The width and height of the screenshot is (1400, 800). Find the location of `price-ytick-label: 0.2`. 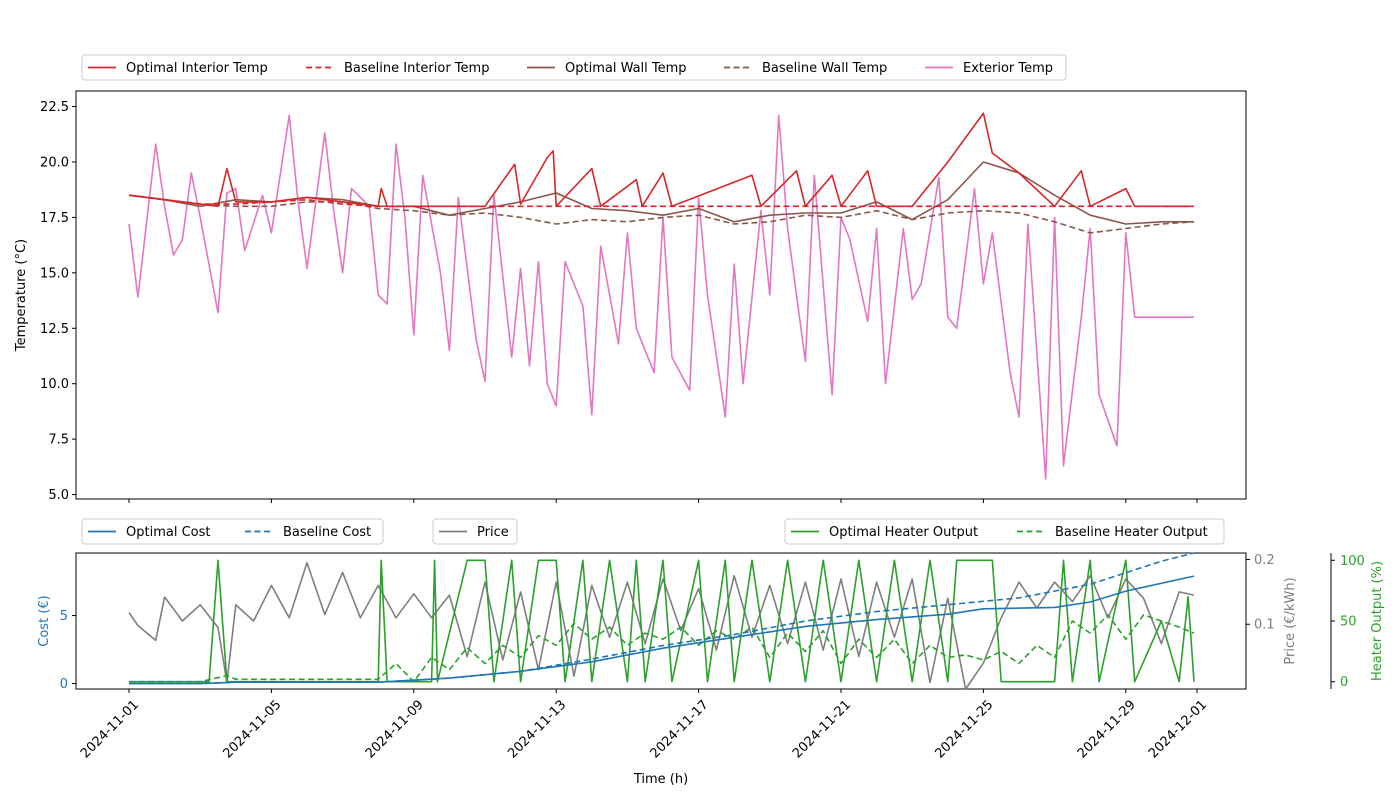

price-ytick-label: 0.2 is located at coordinates (1264, 560).